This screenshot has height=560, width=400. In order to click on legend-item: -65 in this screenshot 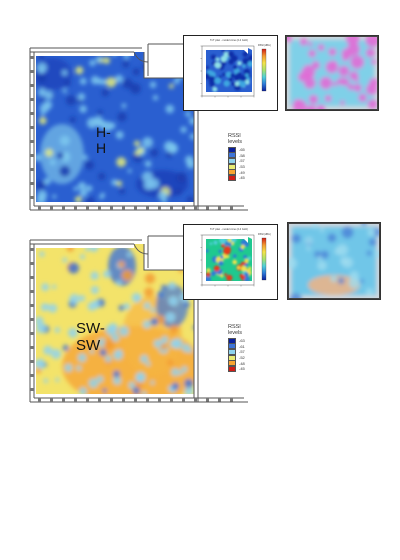, I will do `click(236, 149)`.